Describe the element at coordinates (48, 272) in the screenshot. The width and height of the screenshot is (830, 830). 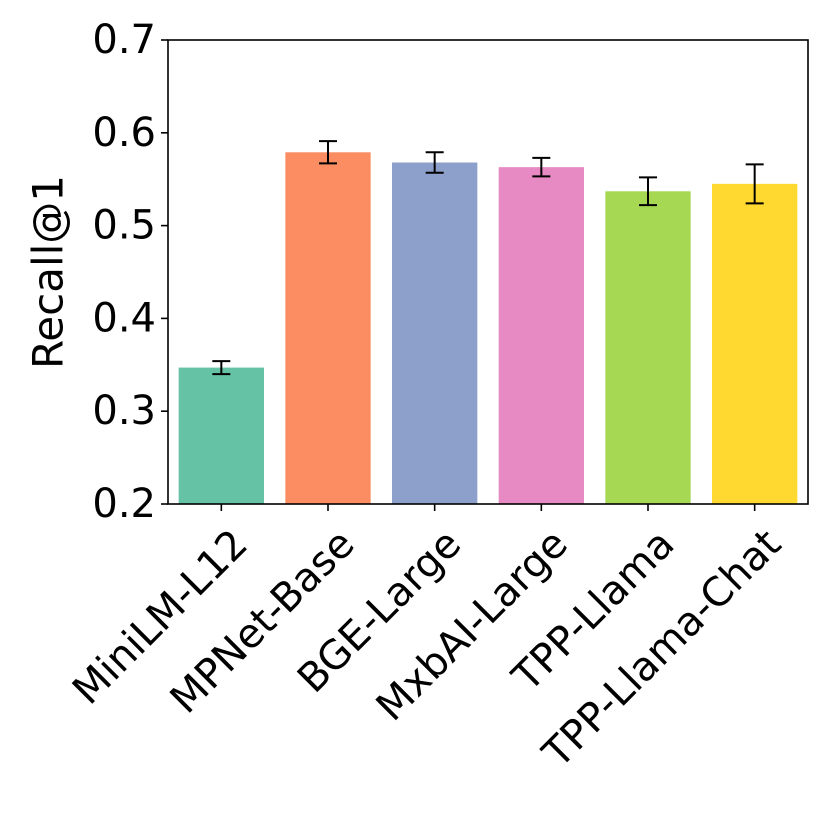
I see `y-axis-label: Recall@1` at that location.